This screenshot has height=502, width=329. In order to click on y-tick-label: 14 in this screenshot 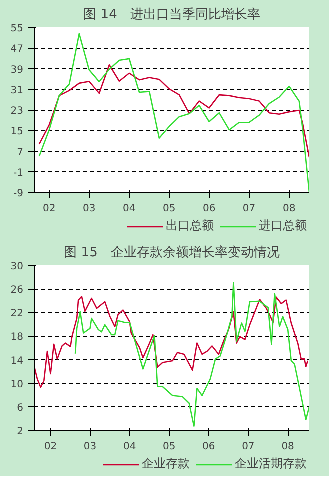, I will do `click(17, 361)`.